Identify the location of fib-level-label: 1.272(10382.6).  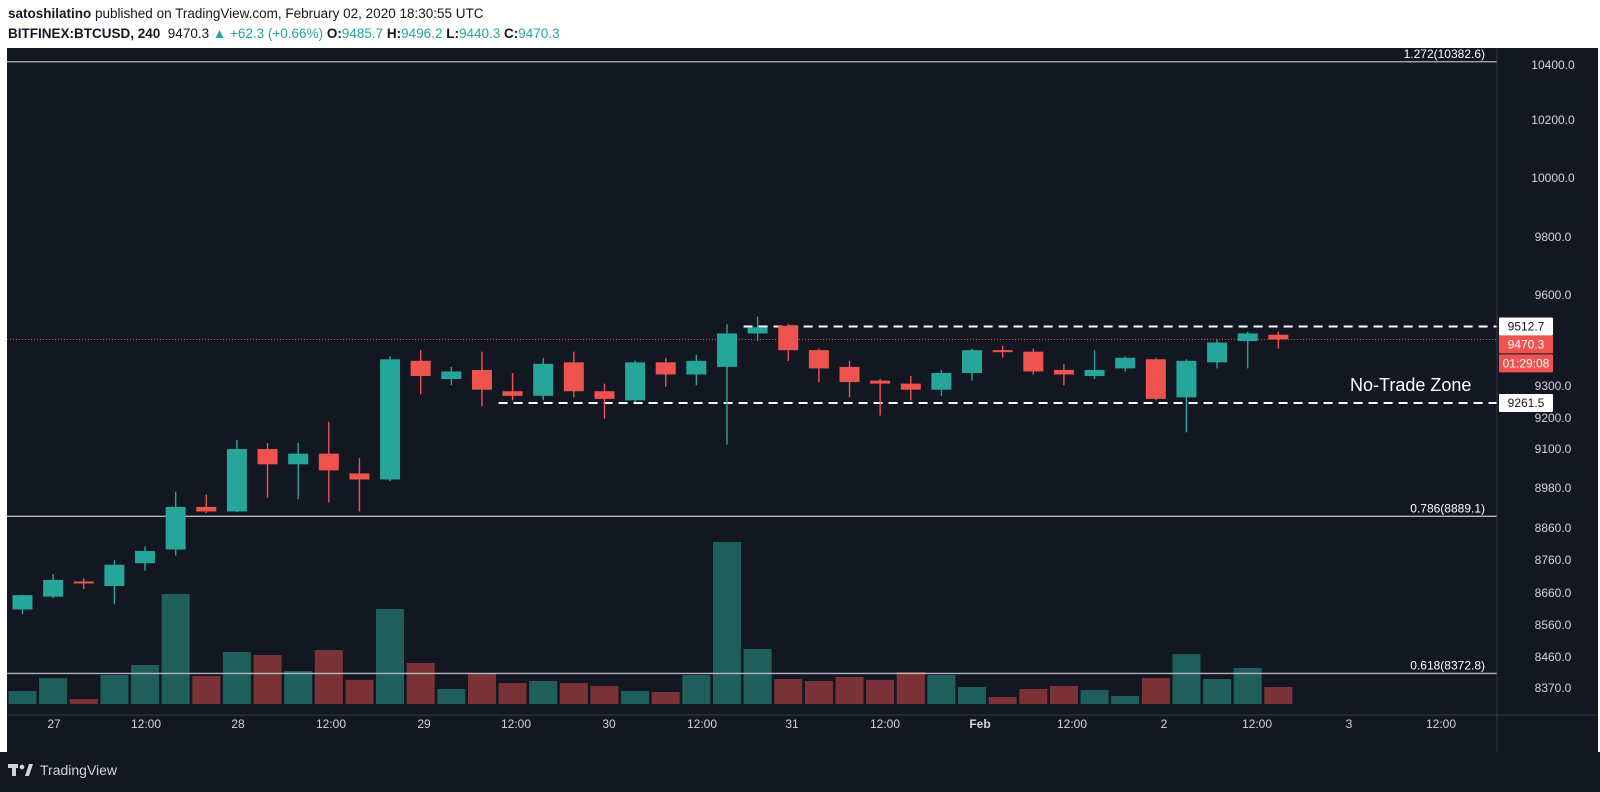
(1444, 54).